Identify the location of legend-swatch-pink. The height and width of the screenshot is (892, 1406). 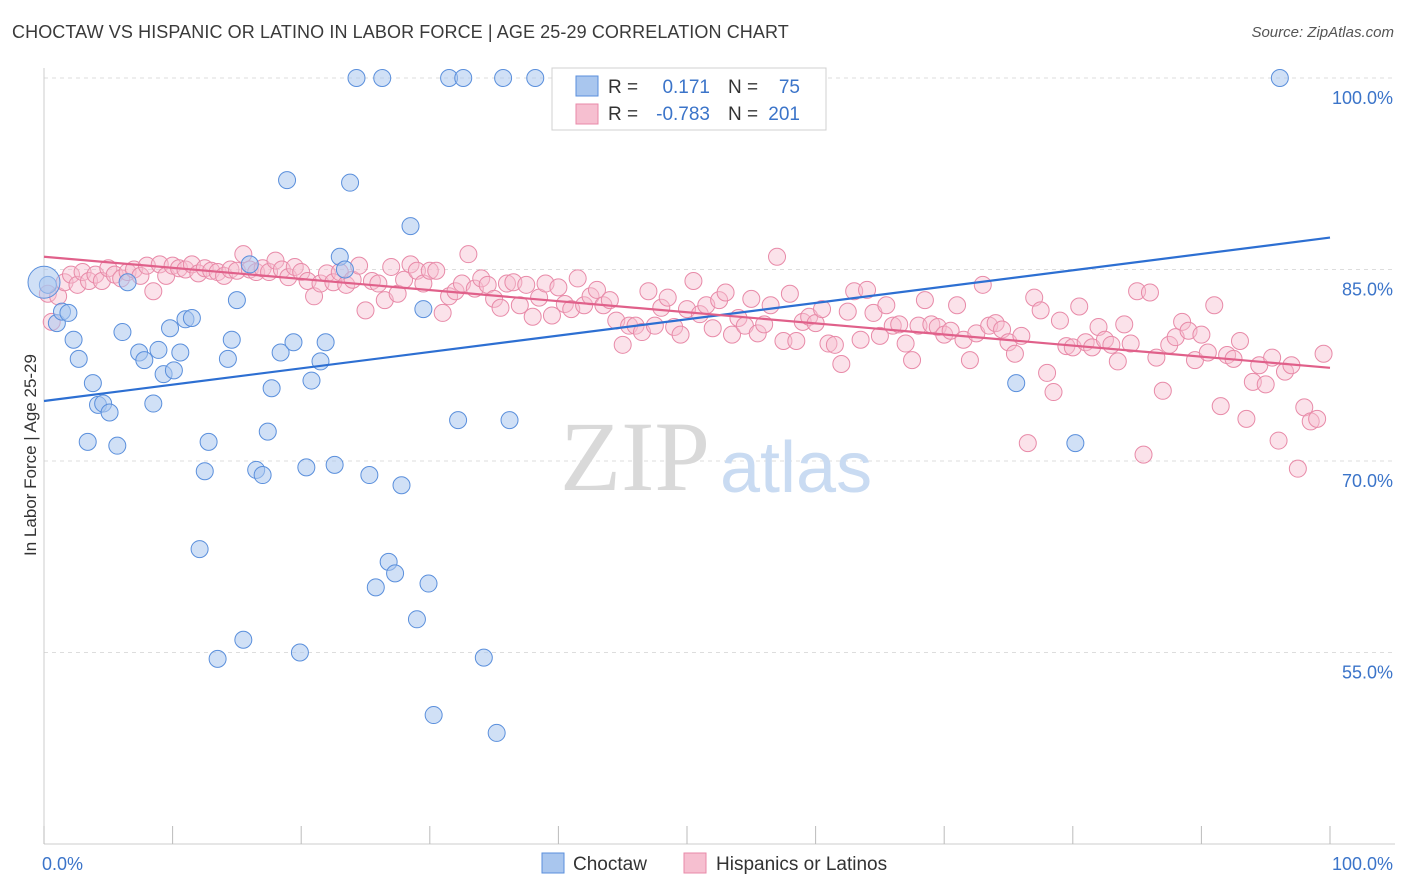
(587, 114).